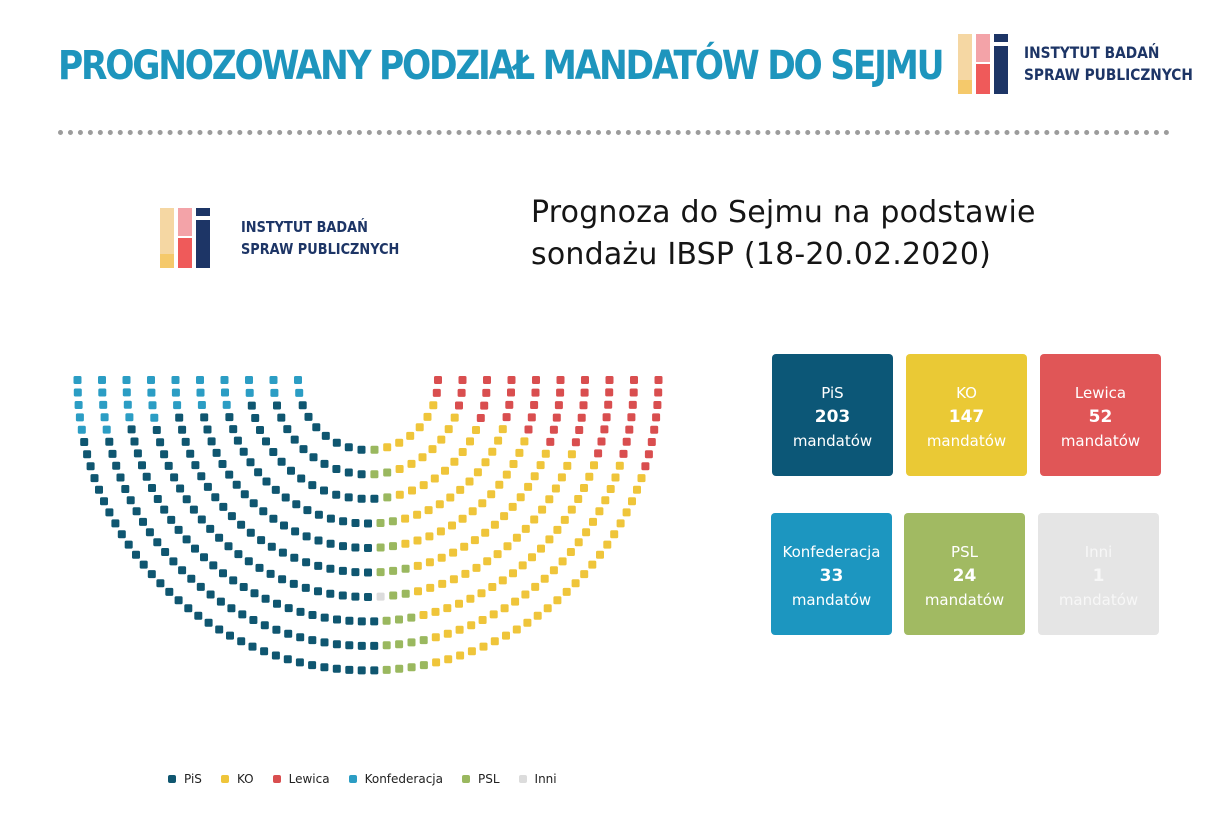  What do you see at coordinates (614, 132) in the screenshot?
I see `dotted-divider` at bounding box center [614, 132].